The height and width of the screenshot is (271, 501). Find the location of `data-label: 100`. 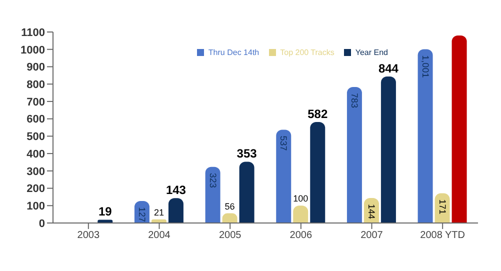

data-label: 100 is located at coordinates (300, 199).